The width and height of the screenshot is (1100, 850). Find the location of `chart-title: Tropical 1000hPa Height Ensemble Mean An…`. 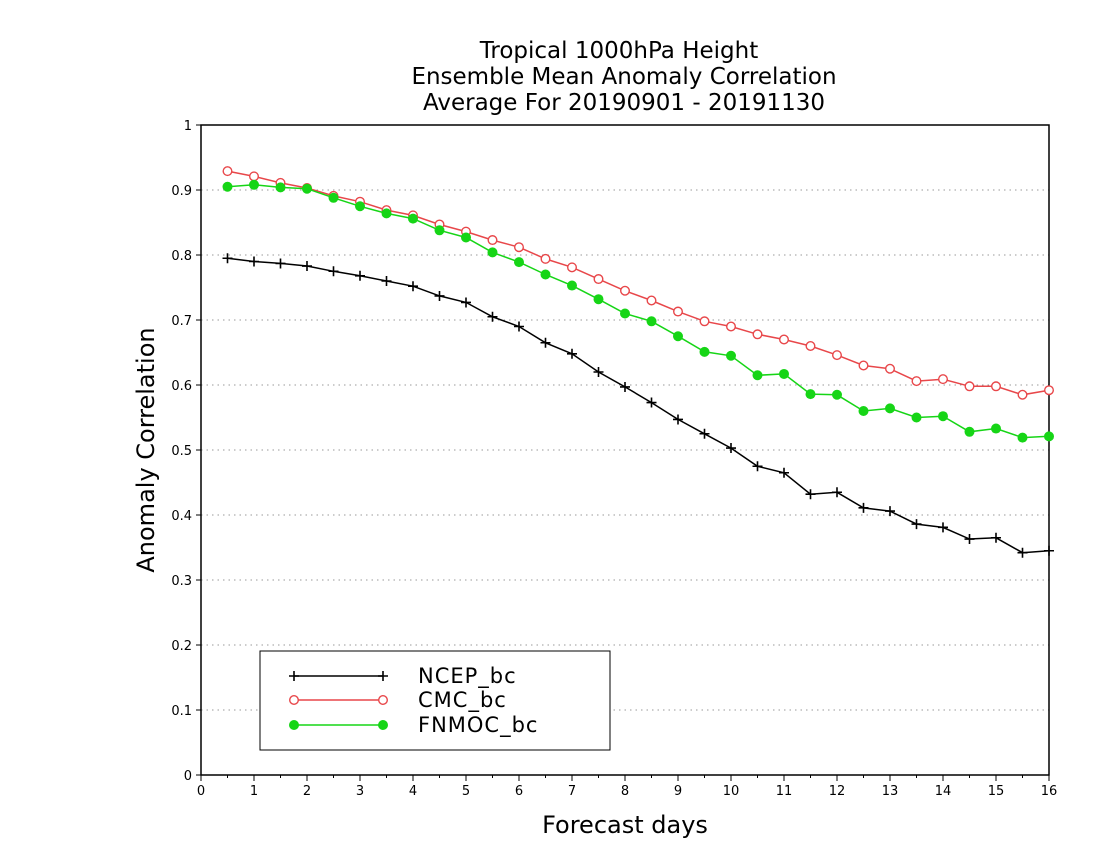

chart-title: Tropical 1000hPa Height Ensemble Mean An… is located at coordinates (623, 77).